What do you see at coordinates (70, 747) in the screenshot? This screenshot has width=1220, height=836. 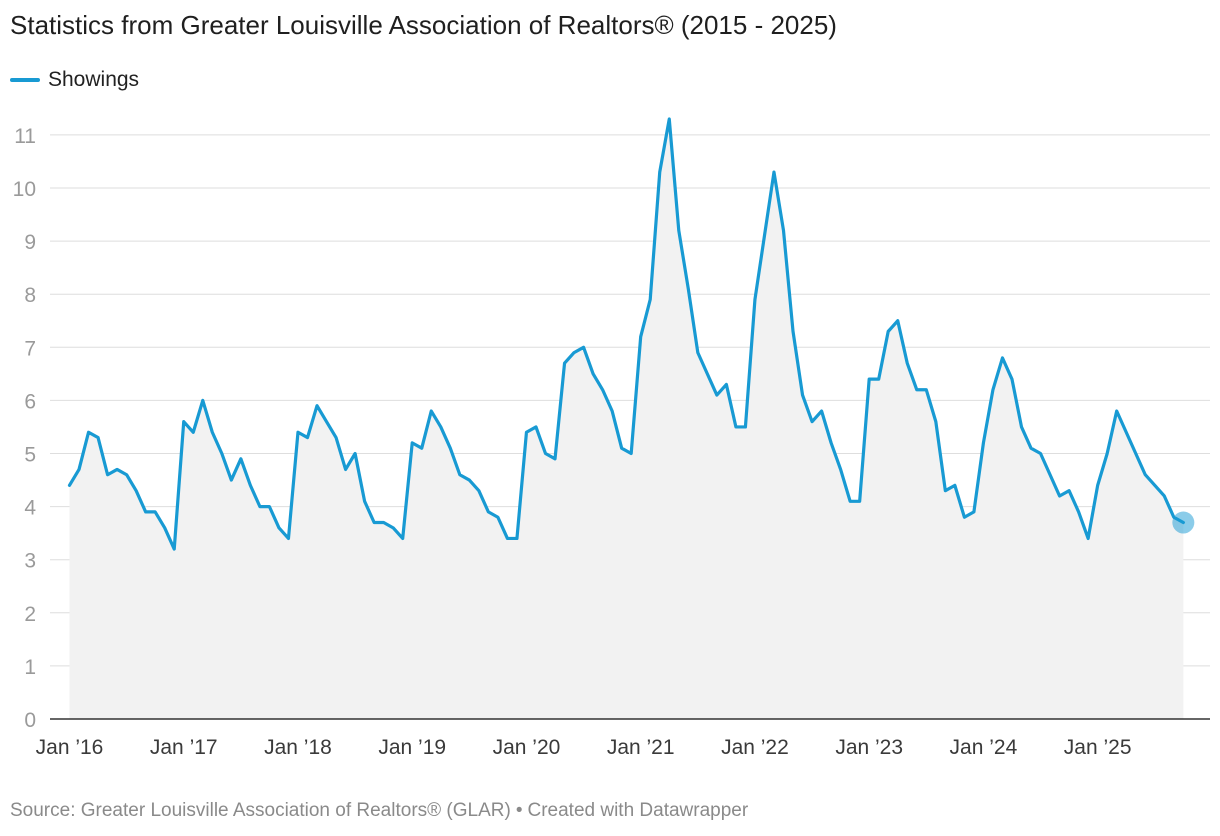 I see `x-tick-label: Jan ’16` at bounding box center [70, 747].